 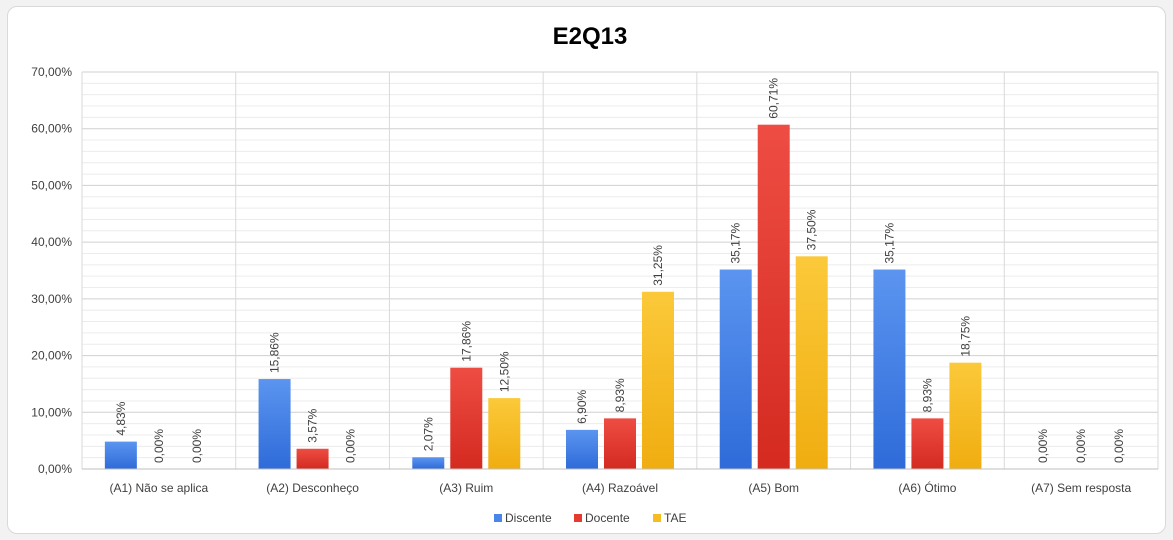 I want to click on y-tick-label: 0,00%, so click(x=55, y=469).